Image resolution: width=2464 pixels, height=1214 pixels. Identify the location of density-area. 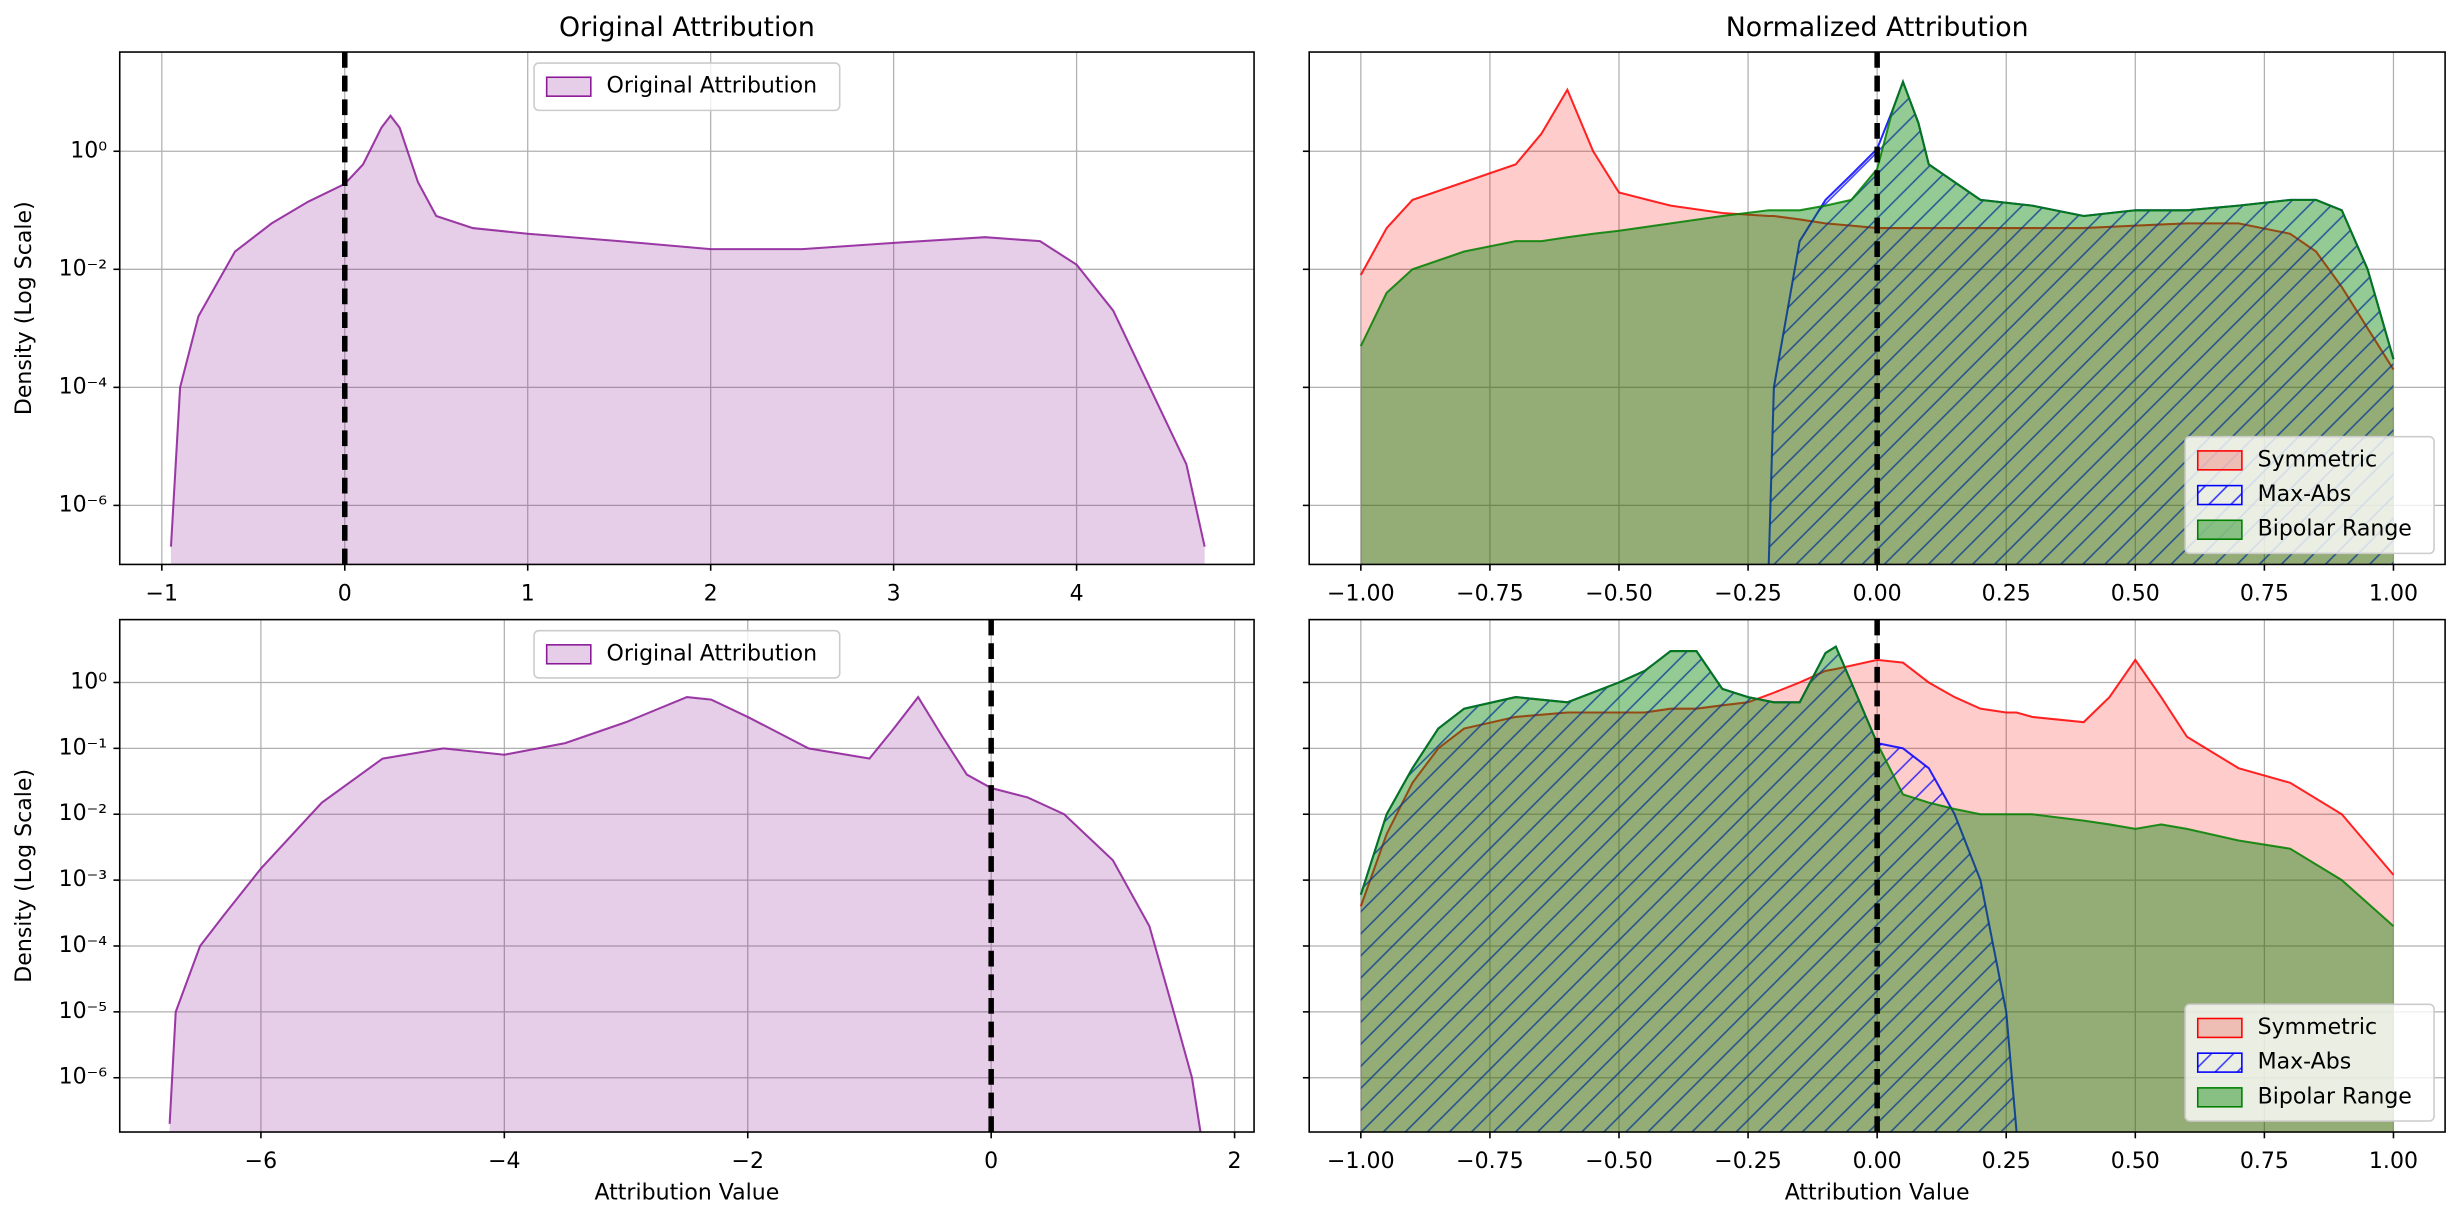
(1688, 889).